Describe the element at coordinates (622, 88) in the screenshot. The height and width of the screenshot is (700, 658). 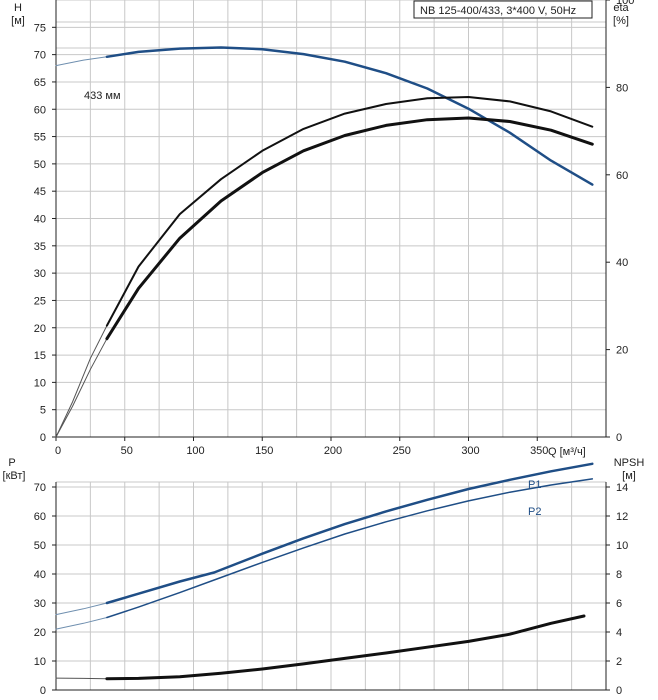
I see `y-right-tick-label: 80` at that location.